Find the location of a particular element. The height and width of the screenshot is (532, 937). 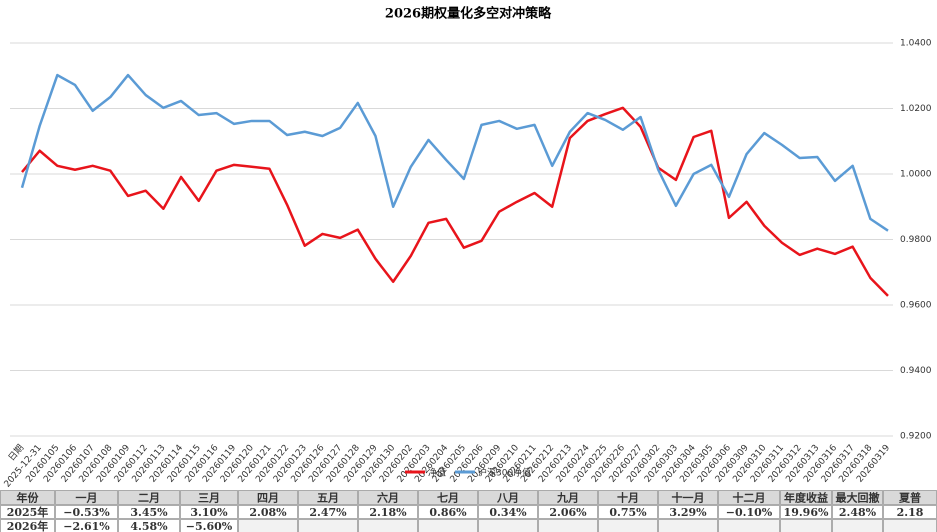

y-tick-label: 1.0400 is located at coordinates (916, 44).